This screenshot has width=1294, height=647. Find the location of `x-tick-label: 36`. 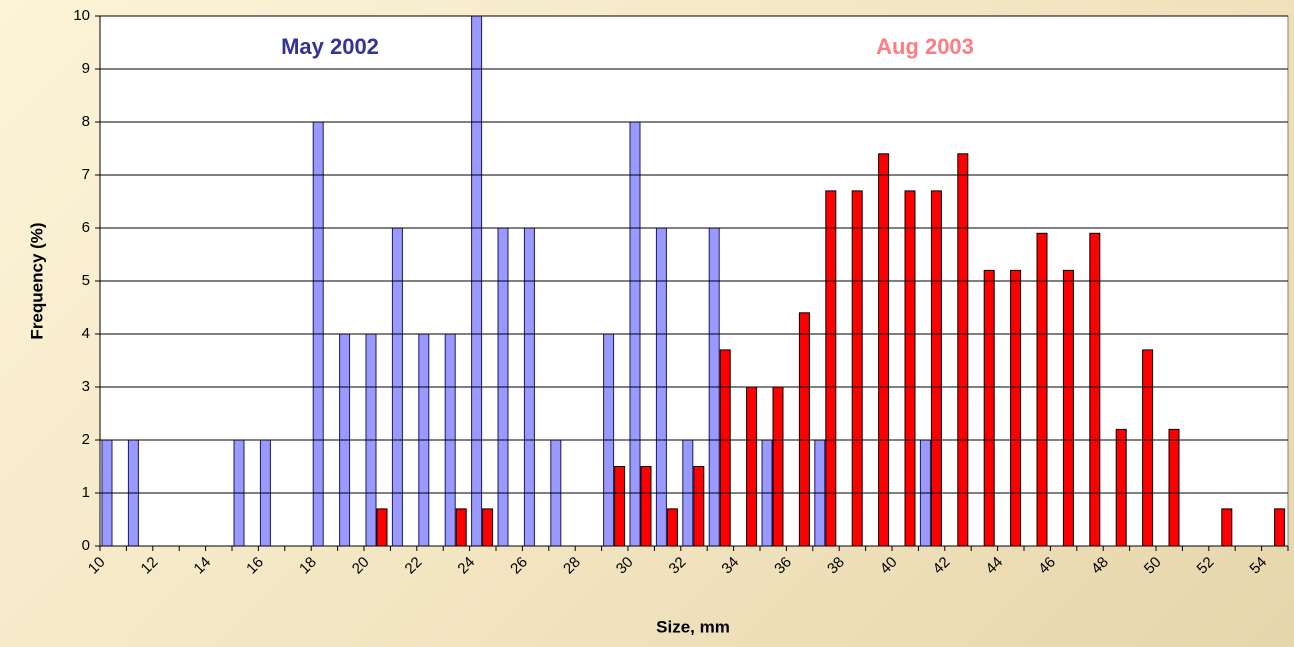

x-tick-label: 36 is located at coordinates (783, 566).